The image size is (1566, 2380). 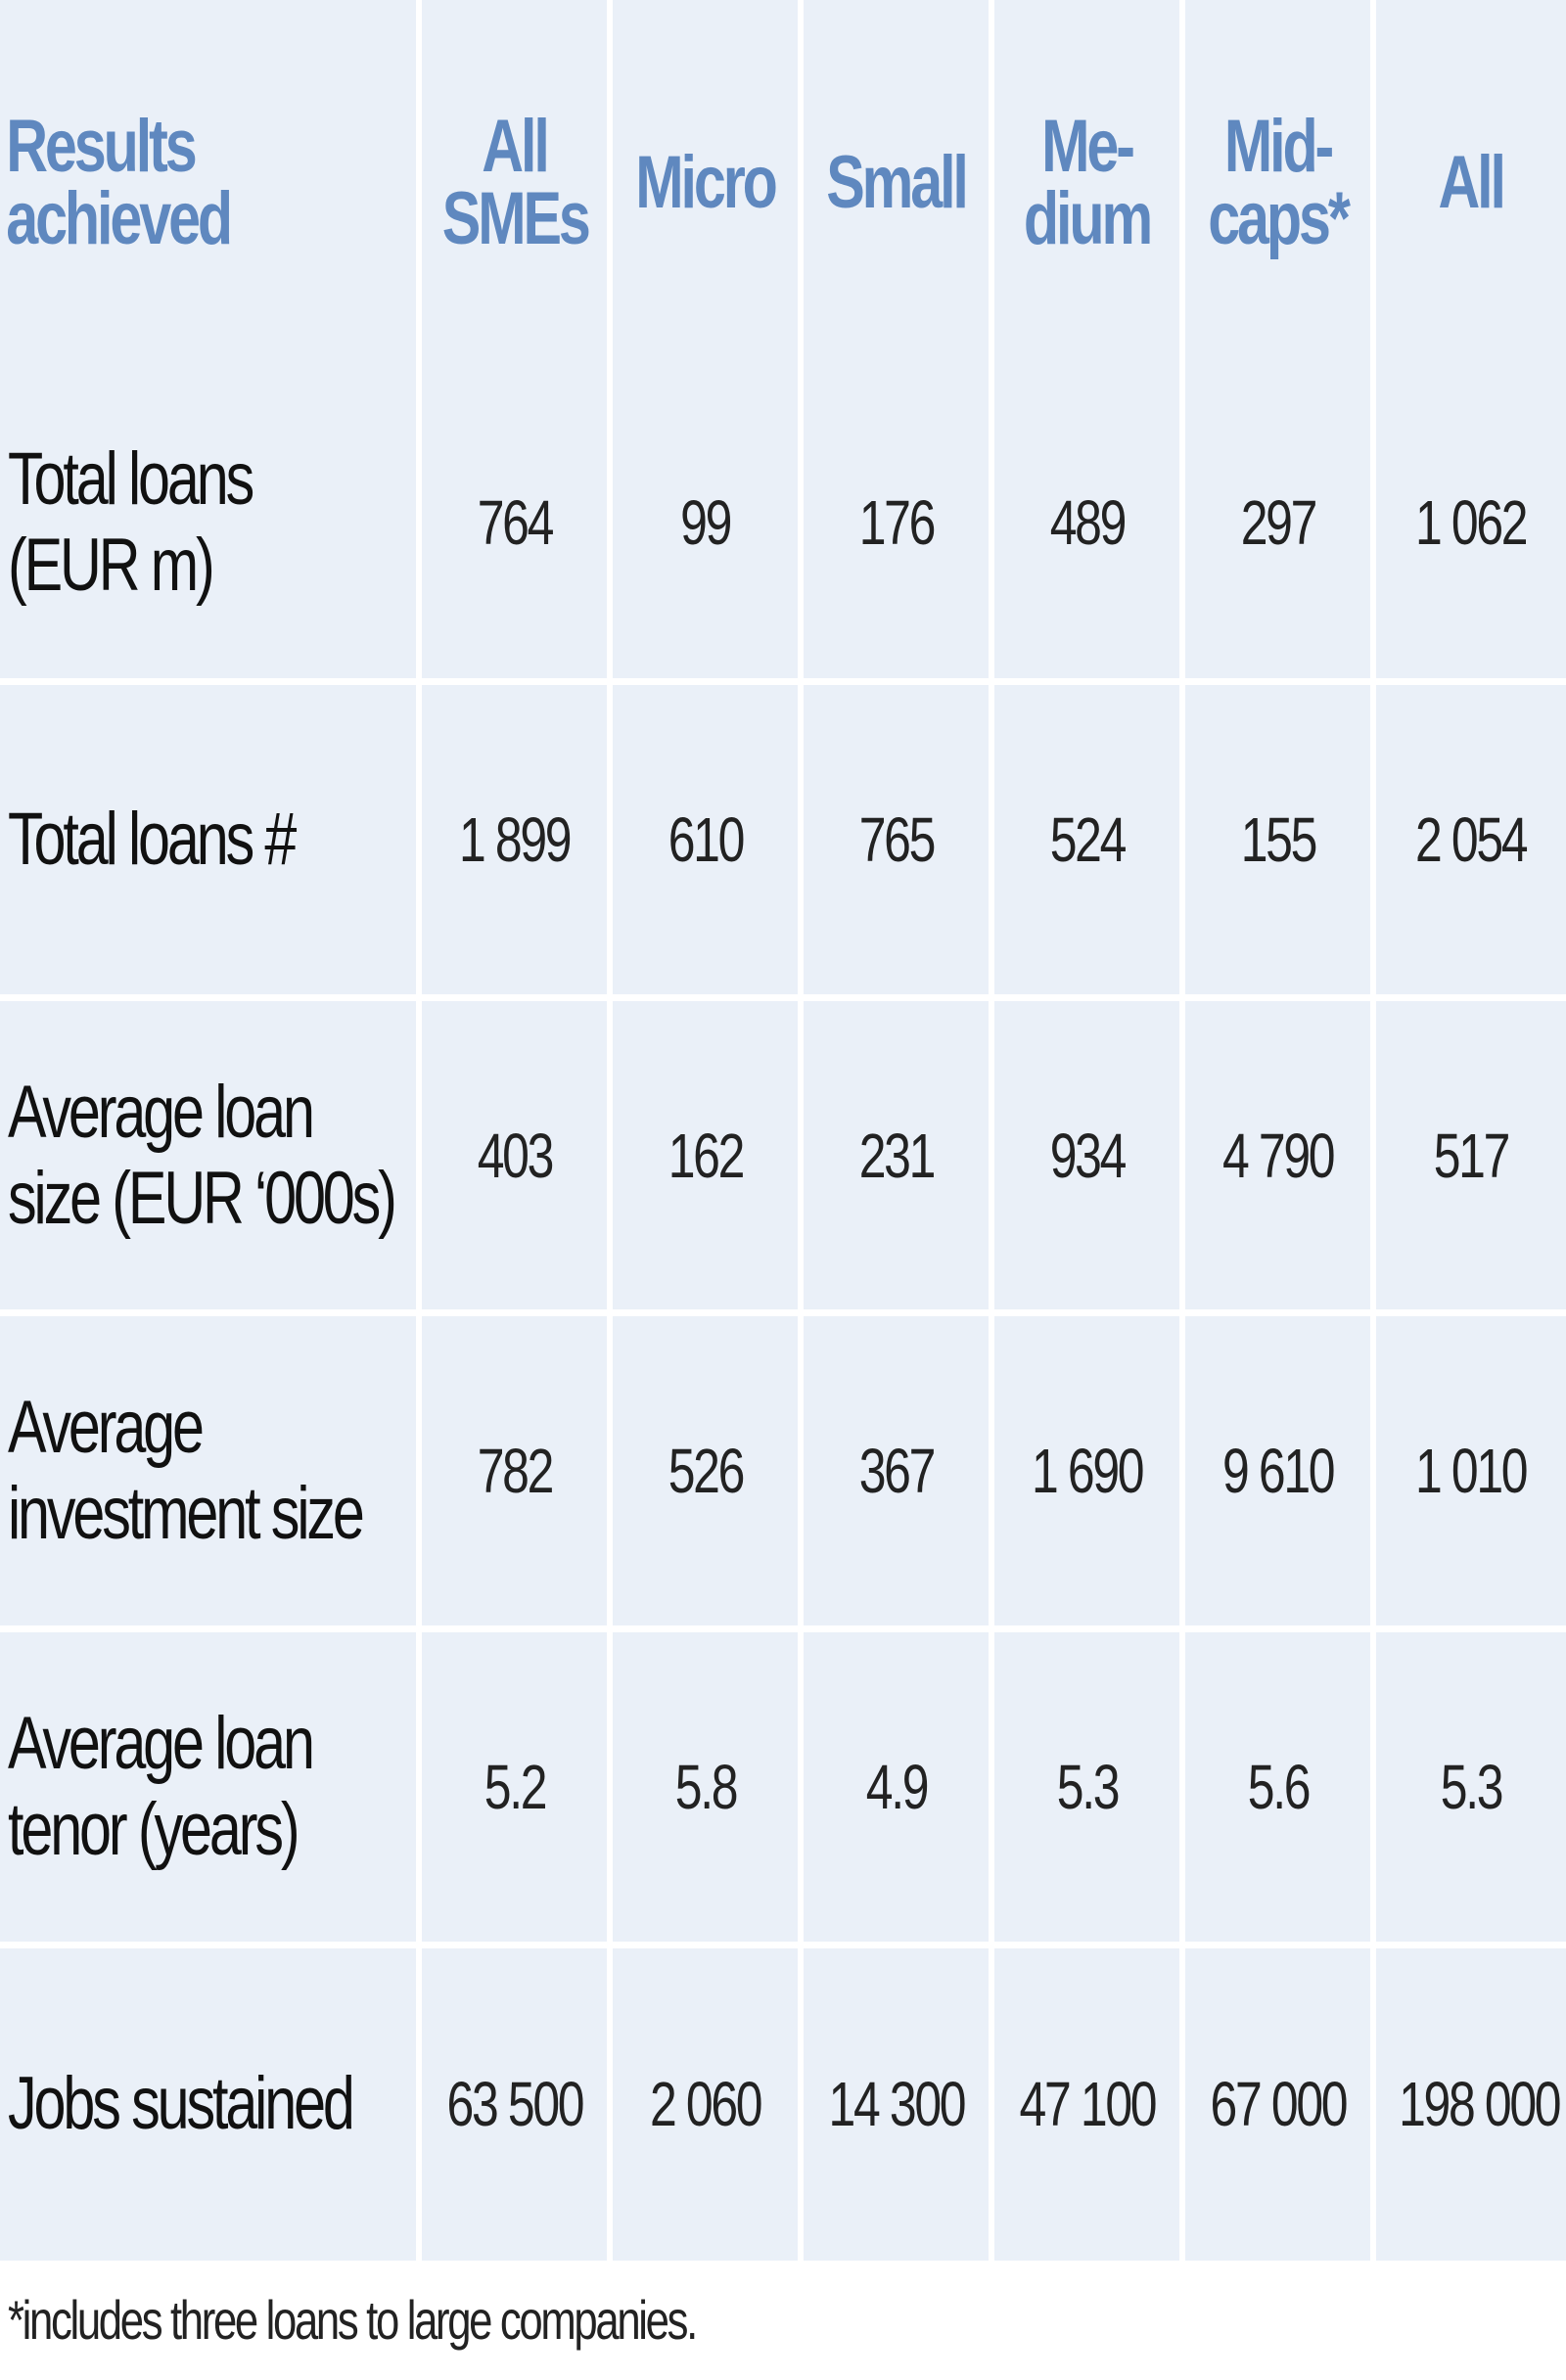 What do you see at coordinates (1085, 1469) in the screenshot?
I see `cell-average-investment-size-medium: 1 690` at bounding box center [1085, 1469].